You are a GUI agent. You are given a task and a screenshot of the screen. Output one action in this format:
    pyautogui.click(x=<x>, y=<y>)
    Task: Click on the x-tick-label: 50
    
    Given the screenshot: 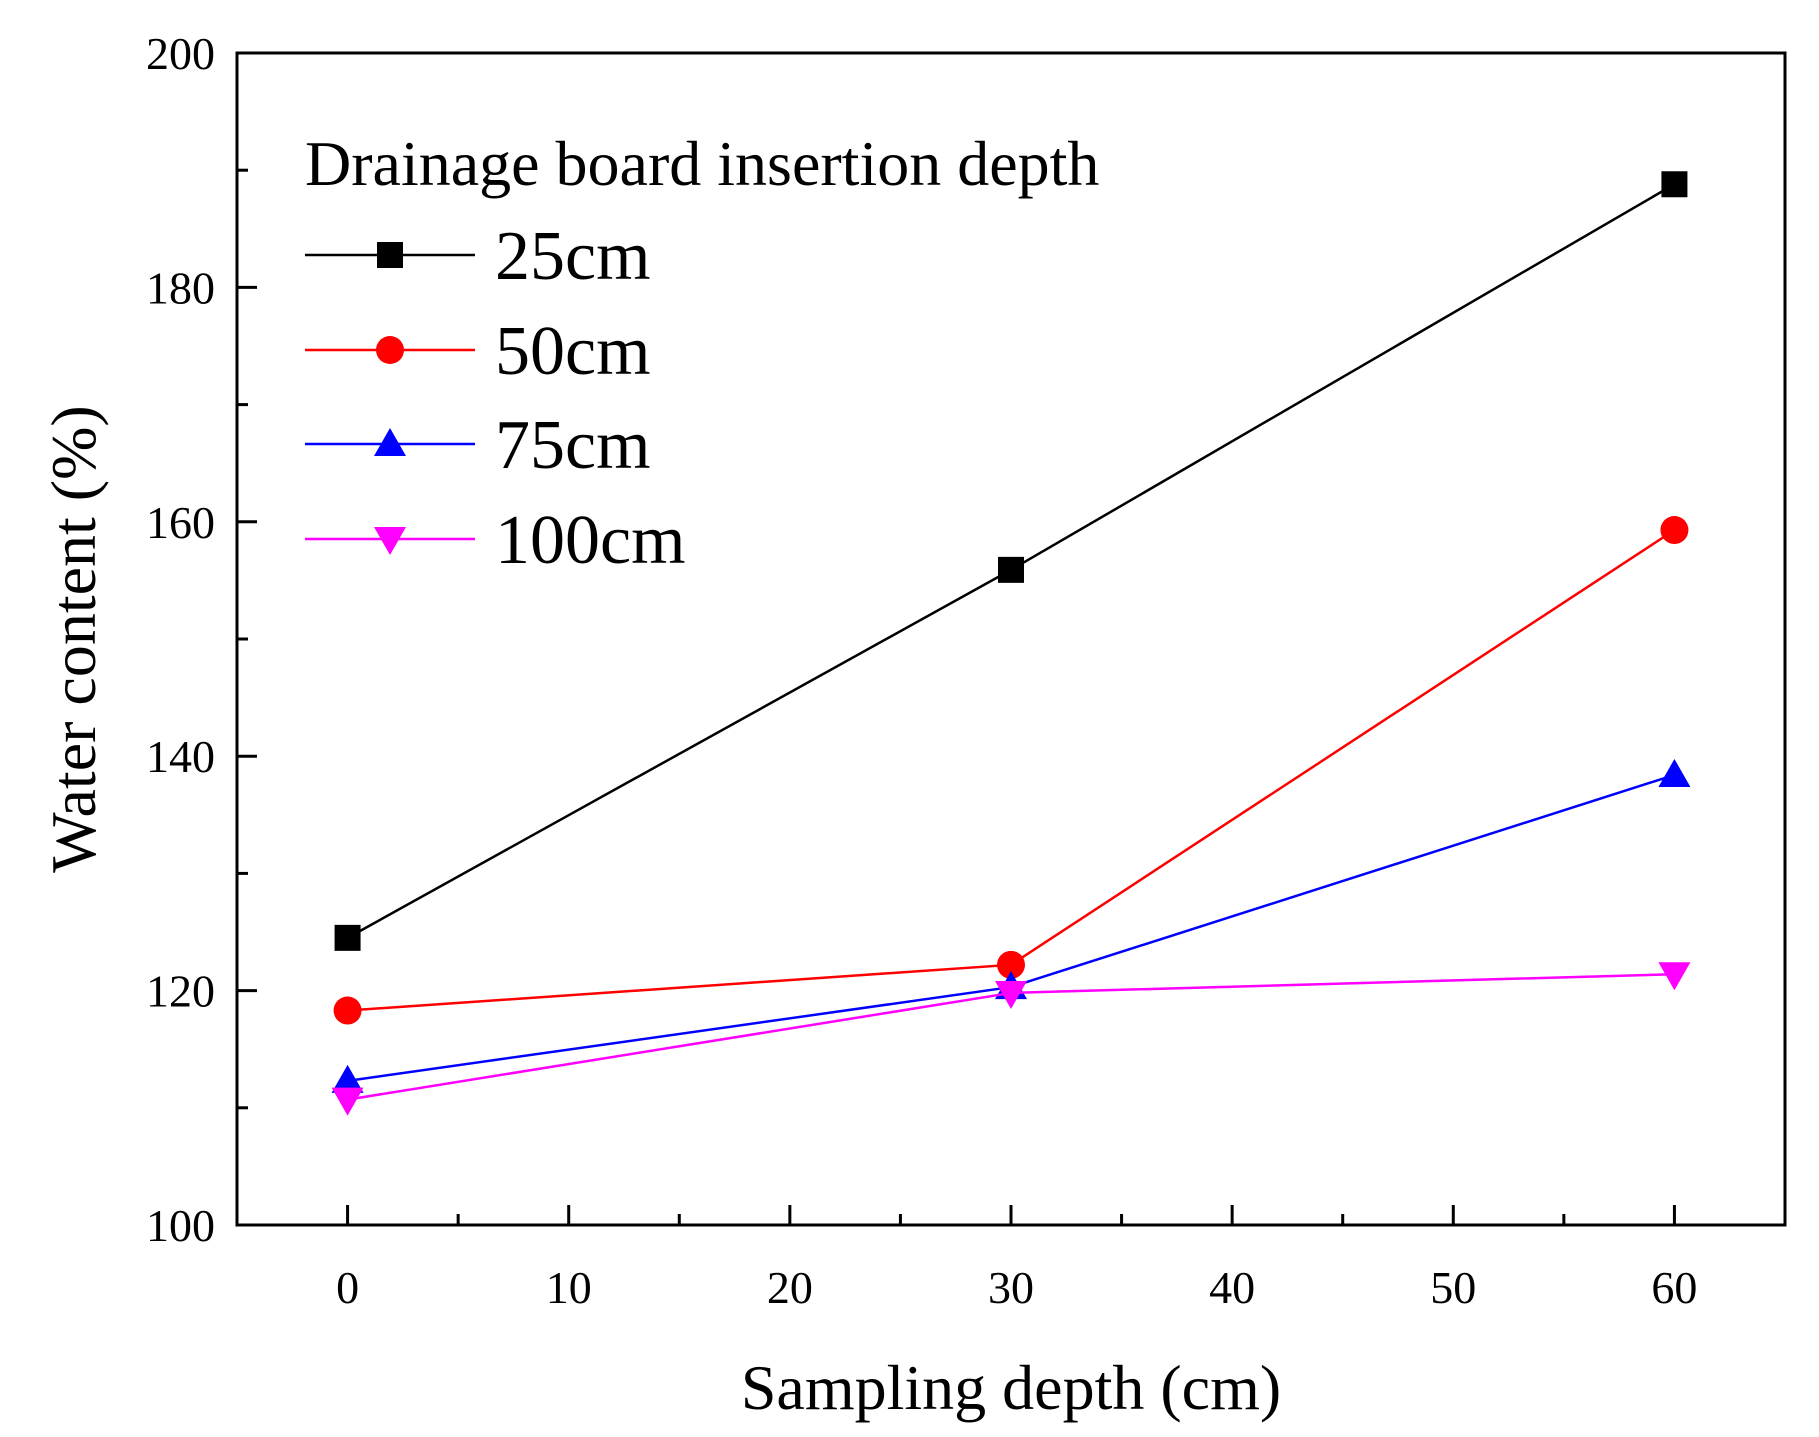 What is the action you would take?
    pyautogui.click(x=1453, y=1287)
    